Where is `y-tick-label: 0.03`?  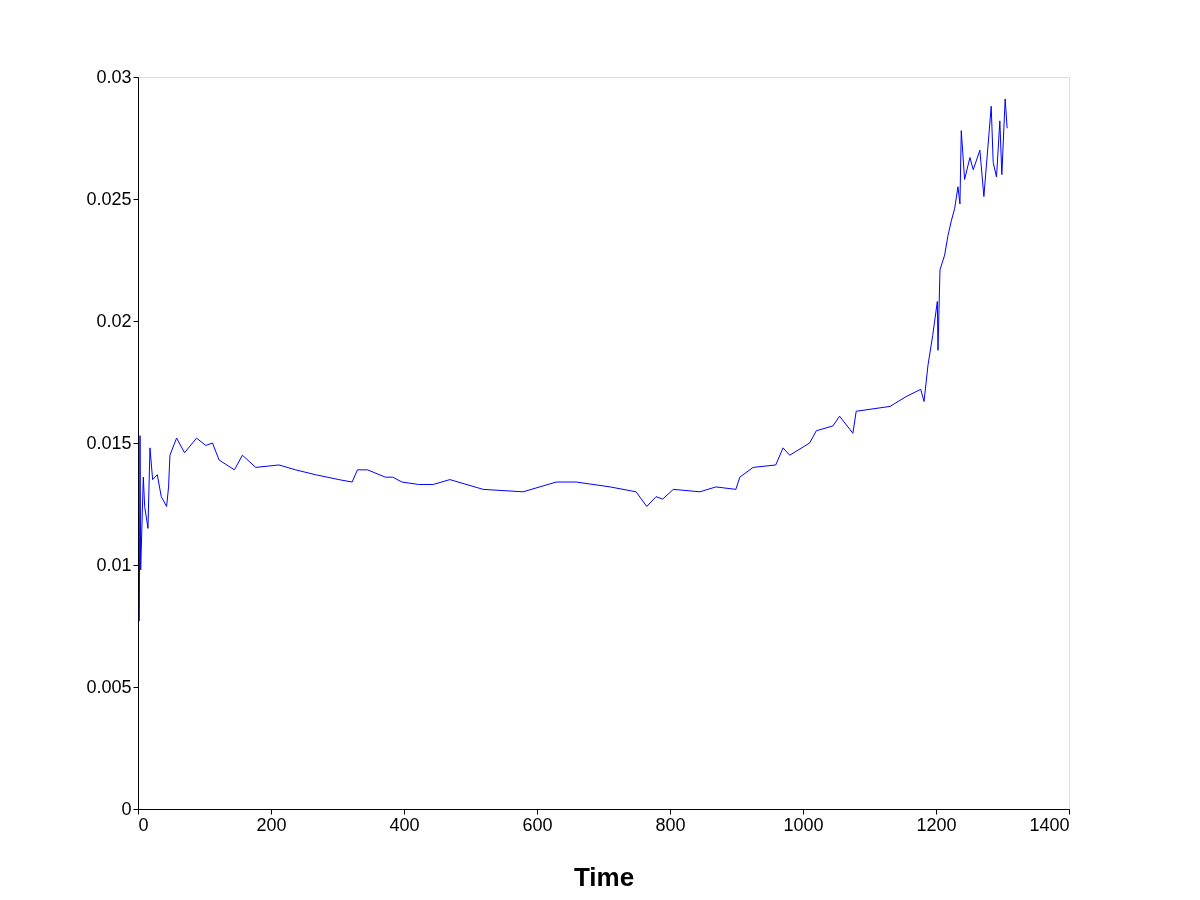
y-tick-label: 0.03 is located at coordinates (114, 76).